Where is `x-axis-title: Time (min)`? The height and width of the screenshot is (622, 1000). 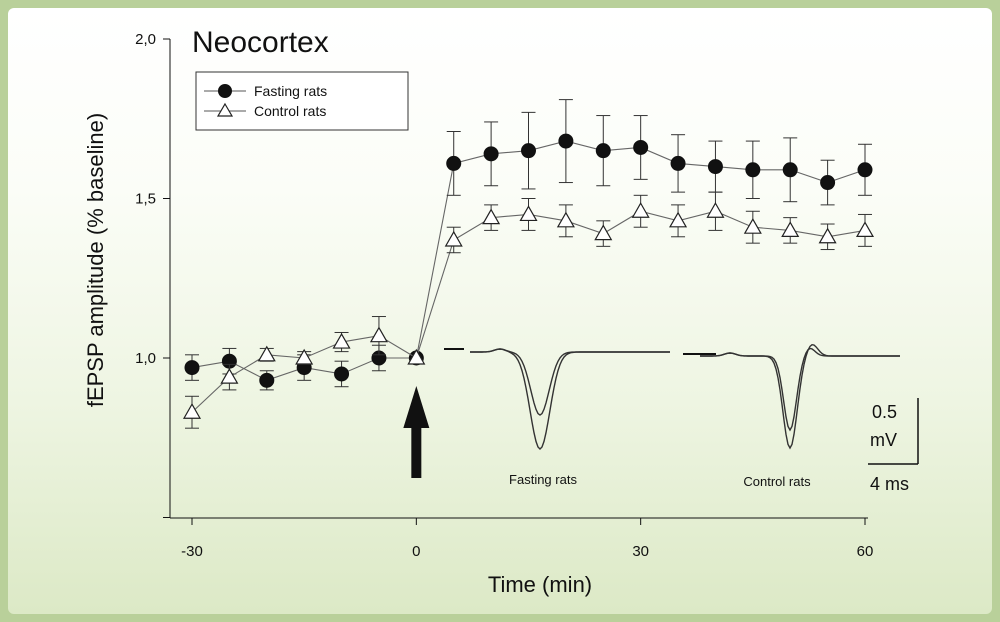 x-axis-title: Time (min) is located at coordinates (540, 584).